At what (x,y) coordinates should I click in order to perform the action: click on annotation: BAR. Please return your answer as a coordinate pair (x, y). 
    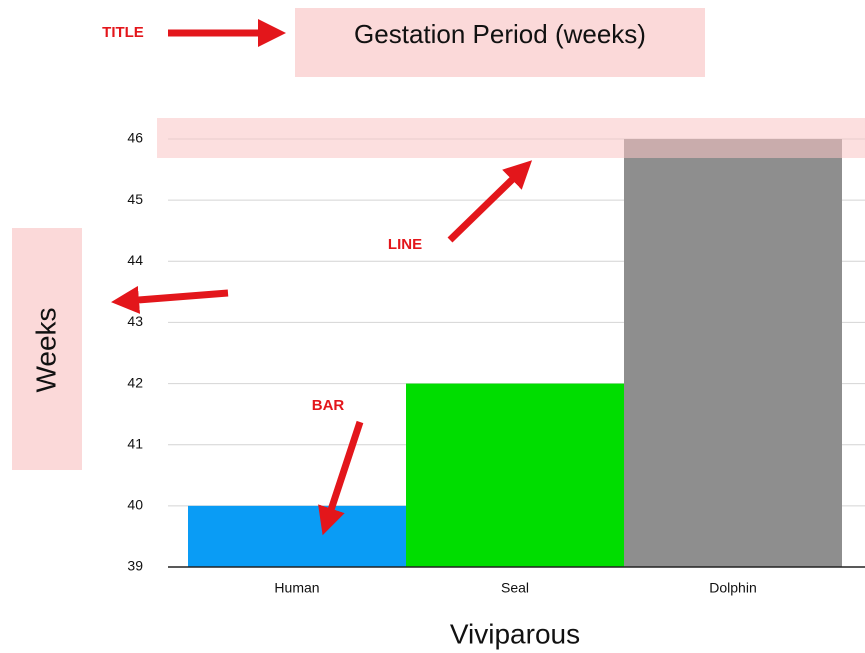
    Looking at the image, I should click on (328, 405).